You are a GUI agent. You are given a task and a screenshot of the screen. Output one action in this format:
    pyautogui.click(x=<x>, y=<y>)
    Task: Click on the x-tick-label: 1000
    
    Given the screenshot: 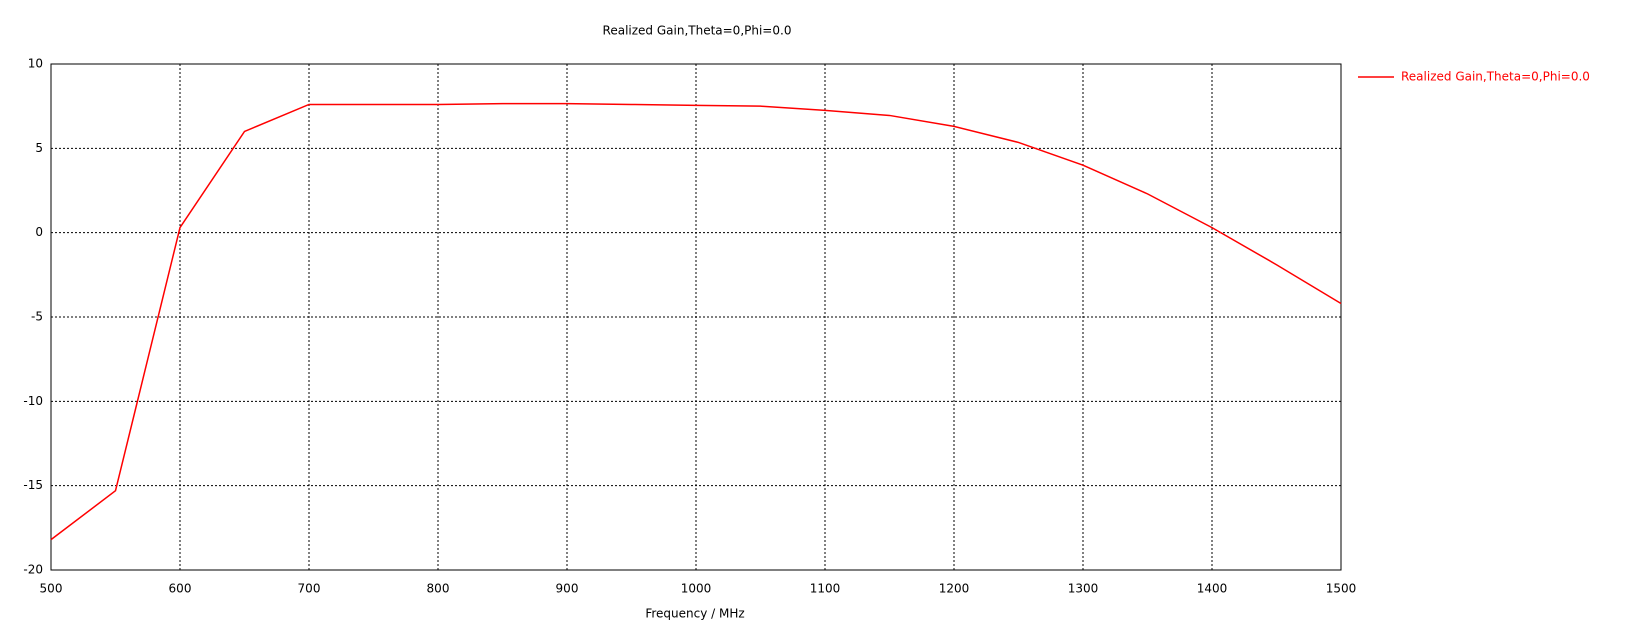 What is the action you would take?
    pyautogui.click(x=696, y=589)
    